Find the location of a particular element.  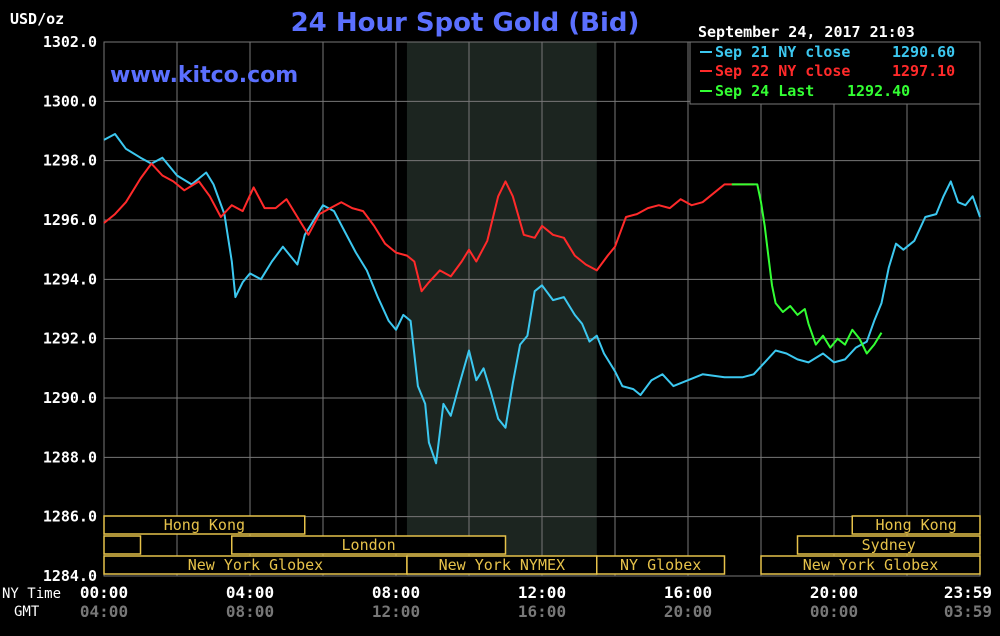

x-tick-label-ny: 04:00 is located at coordinates (250, 592).